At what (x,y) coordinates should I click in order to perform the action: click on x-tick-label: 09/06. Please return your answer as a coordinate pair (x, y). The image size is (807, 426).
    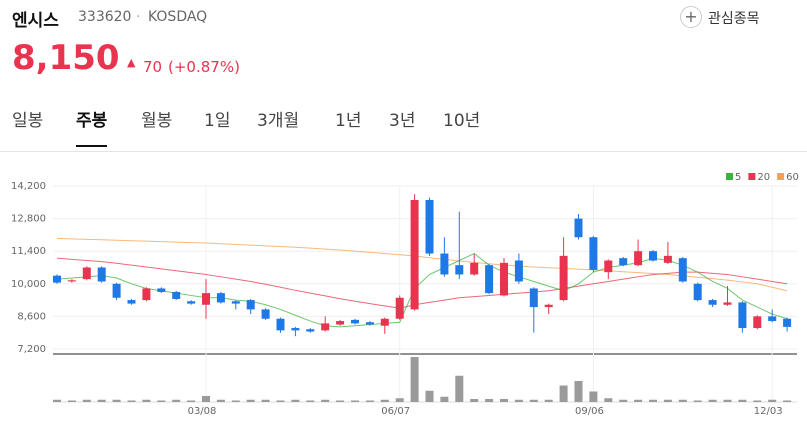
    Looking at the image, I should click on (589, 411).